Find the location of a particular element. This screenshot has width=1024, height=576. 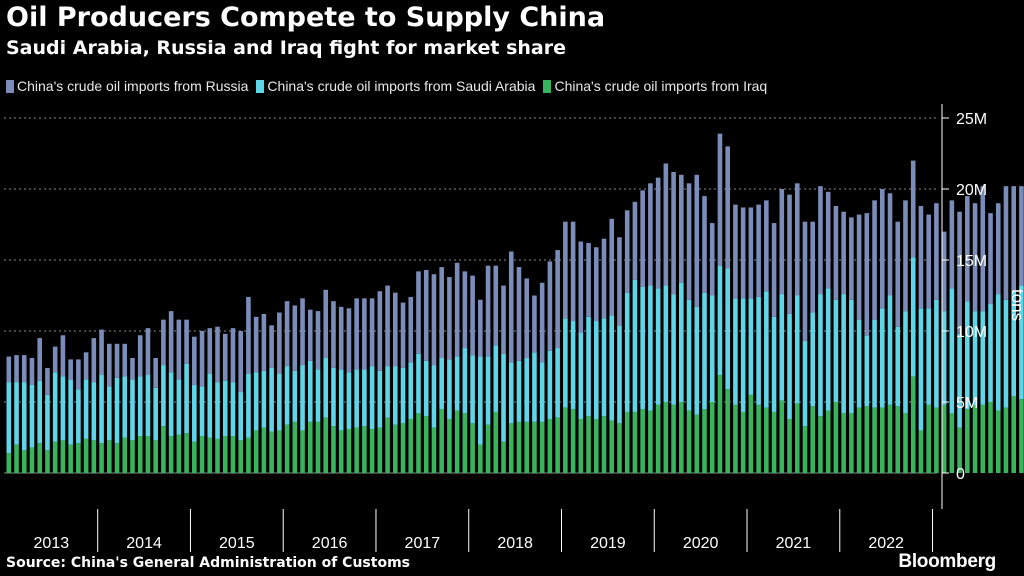

x-tick-label: 2014 is located at coordinates (144, 543).